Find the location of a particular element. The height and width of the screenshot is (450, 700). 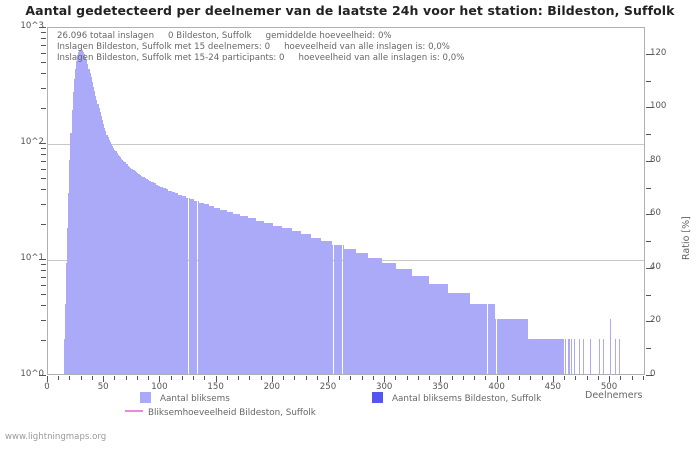

y-axis-left-title: Aantal is located at coordinates (1, 184).